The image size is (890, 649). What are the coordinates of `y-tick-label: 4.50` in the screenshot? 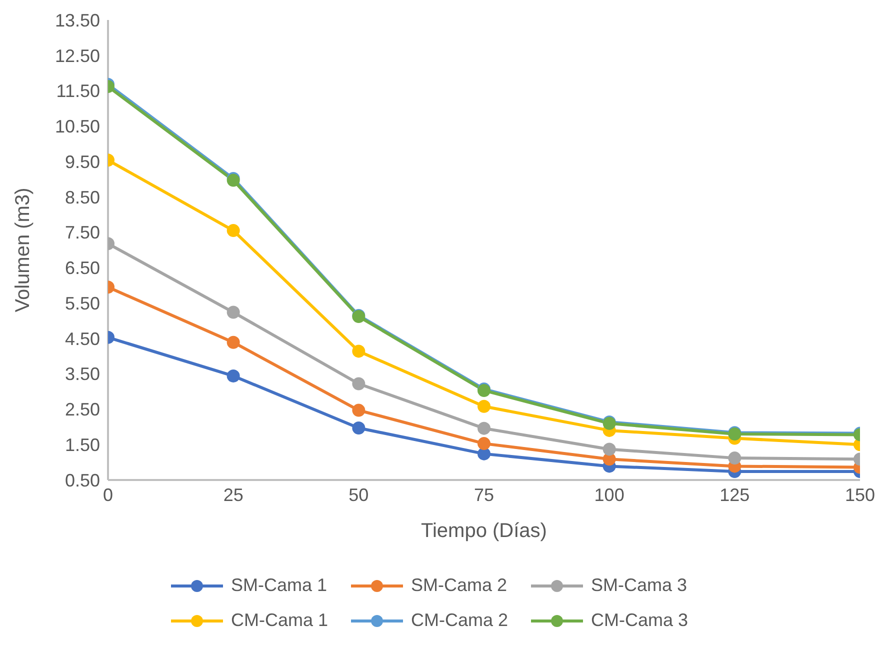 It's located at (82, 338).